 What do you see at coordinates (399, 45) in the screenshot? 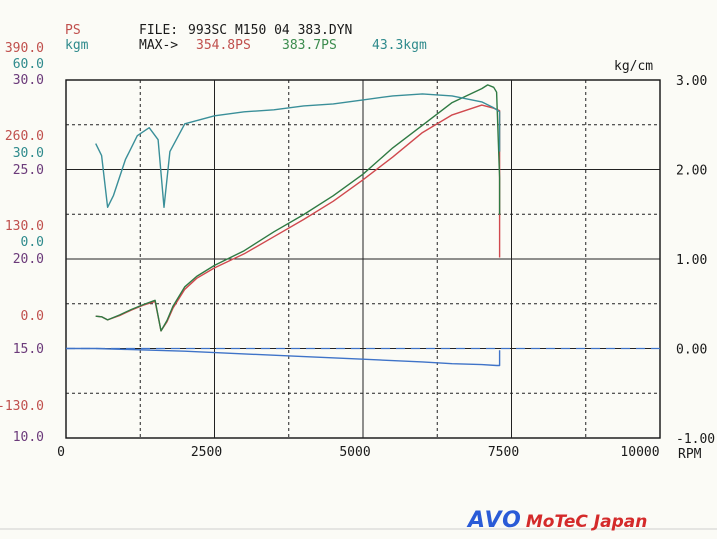
I see `max-kgm-value: 43.3kgm` at bounding box center [399, 45].